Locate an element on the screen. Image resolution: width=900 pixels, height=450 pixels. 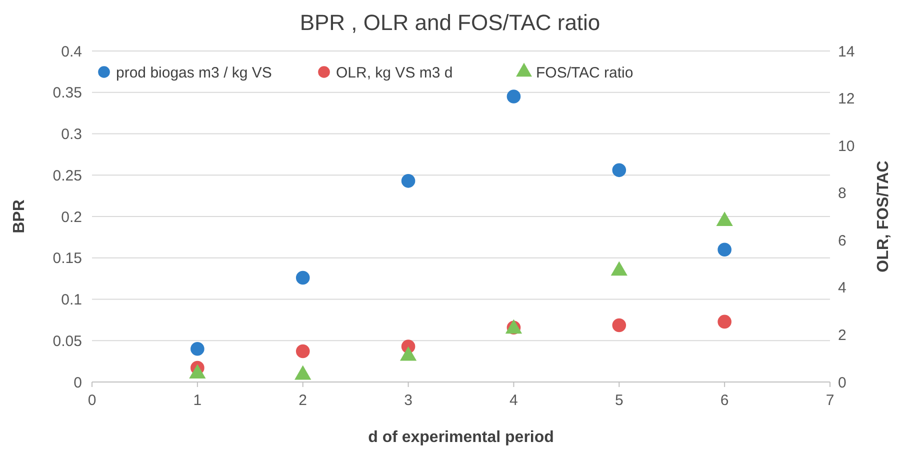
y2-tick-label: 4 is located at coordinates (842, 288).